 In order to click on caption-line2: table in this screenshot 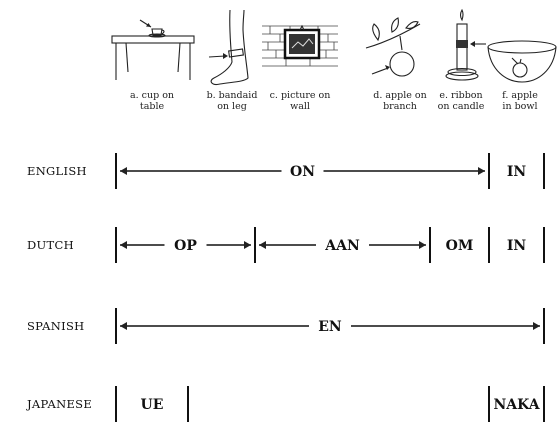, I will do `click(152, 106)`.